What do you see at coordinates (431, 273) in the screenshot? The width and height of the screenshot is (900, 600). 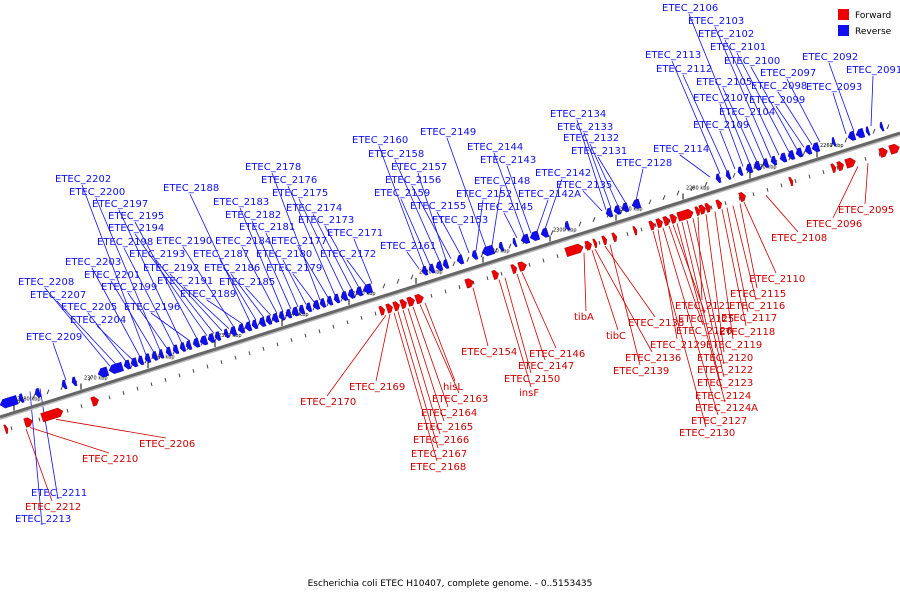 I see `scale-tick-label: 2320 kbp` at bounding box center [431, 273].